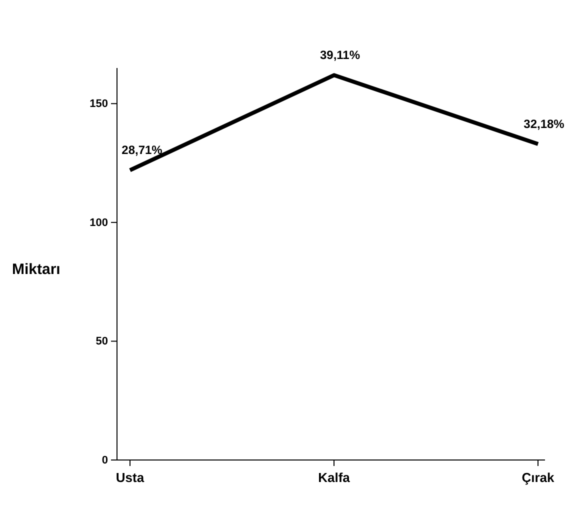 This screenshot has width=569, height=509. Describe the element at coordinates (539, 477) in the screenshot. I see `x-tick-label: Çırak` at that location.